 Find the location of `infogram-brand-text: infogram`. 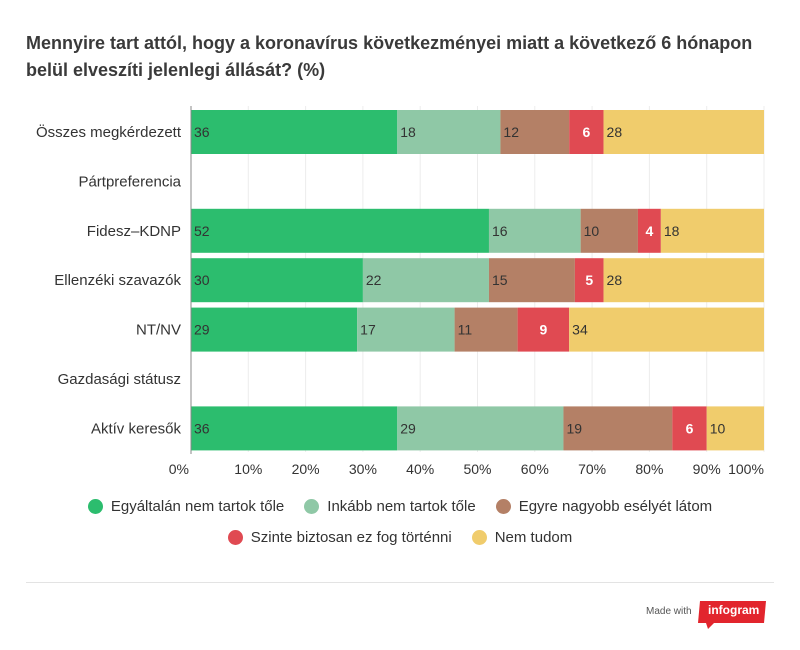

infogram-brand-text: infogram is located at coordinates (734, 610).